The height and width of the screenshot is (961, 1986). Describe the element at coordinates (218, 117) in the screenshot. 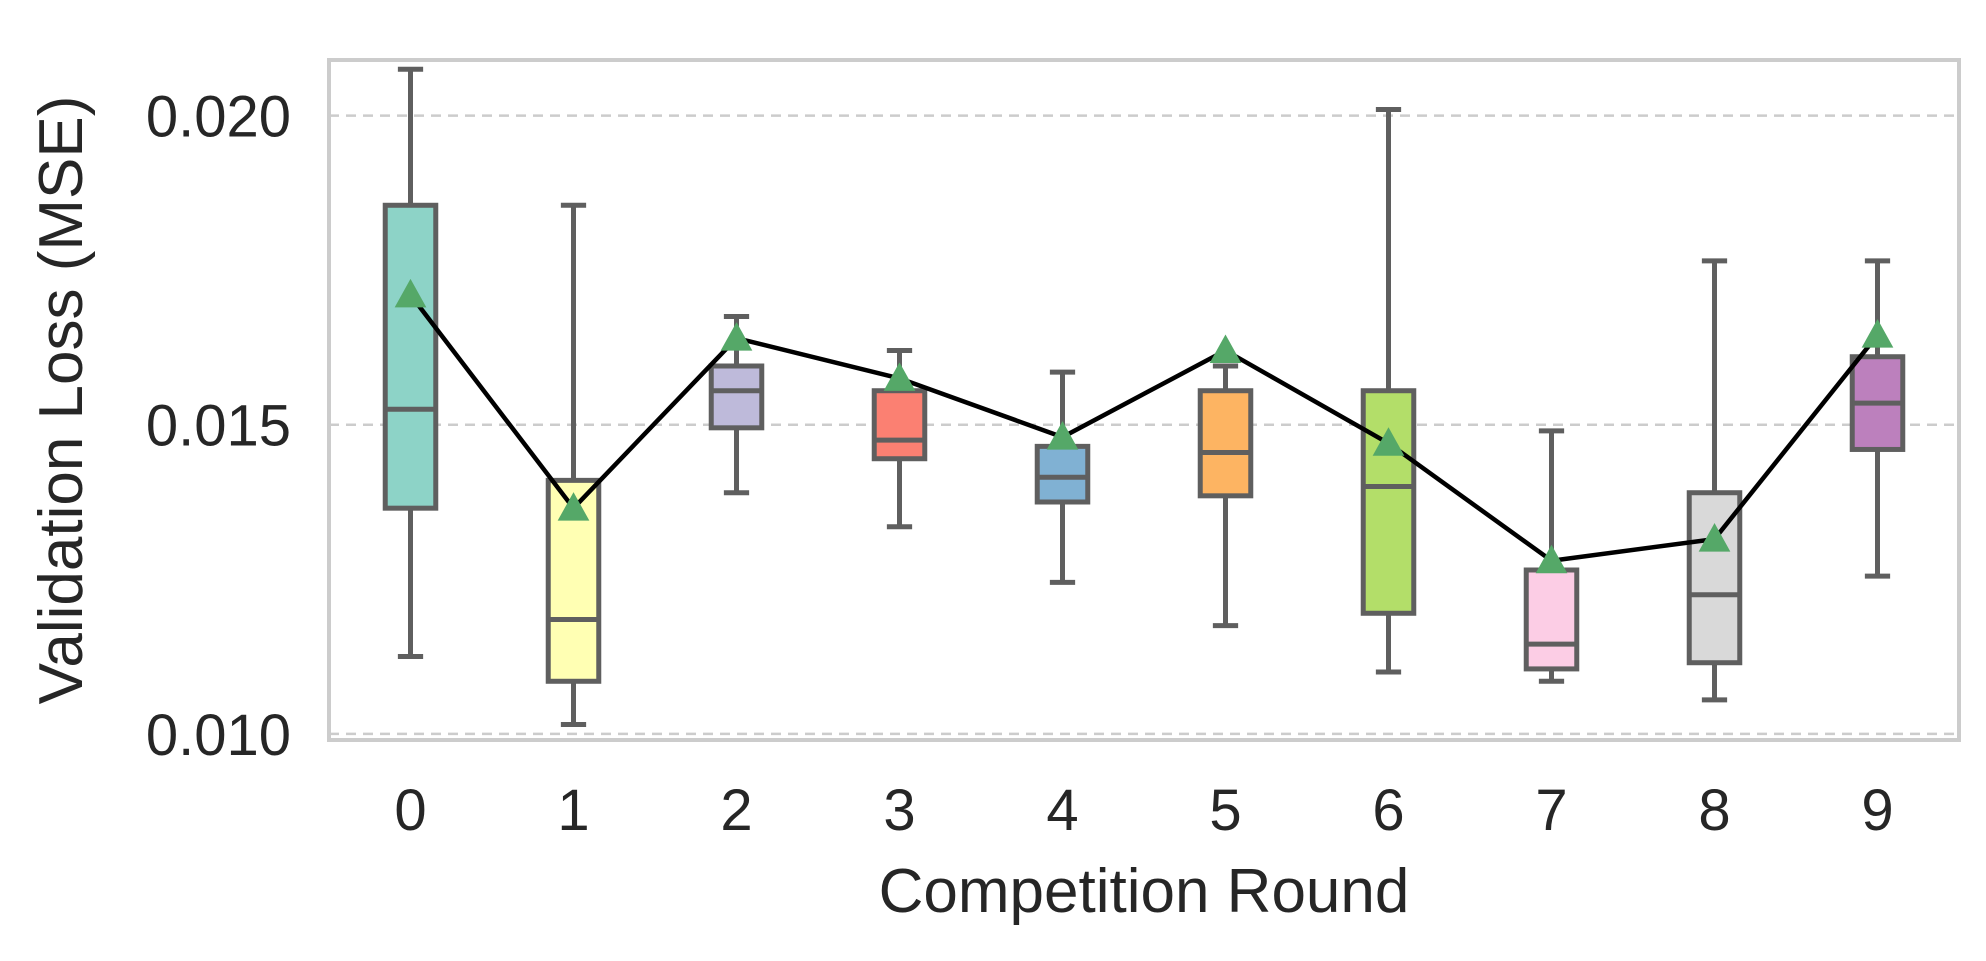

I see `y-tick-label: 0.020` at that location.